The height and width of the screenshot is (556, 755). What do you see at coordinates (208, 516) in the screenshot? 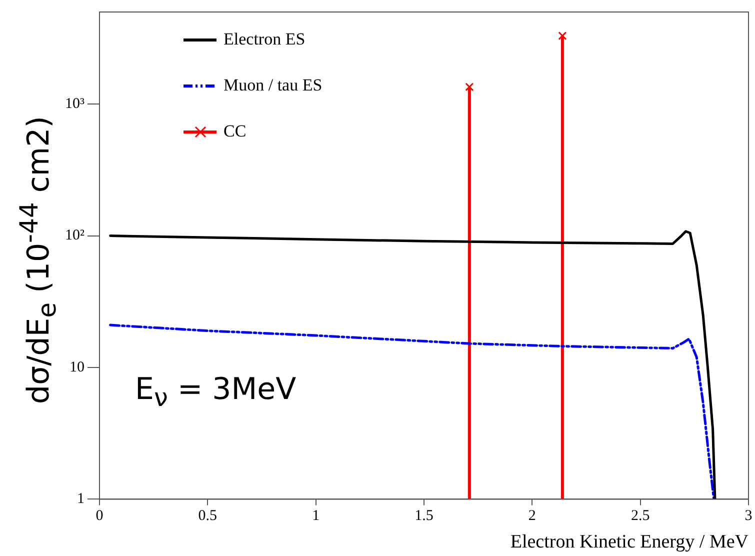
I see `x-tick-label: 0.5` at bounding box center [208, 516].